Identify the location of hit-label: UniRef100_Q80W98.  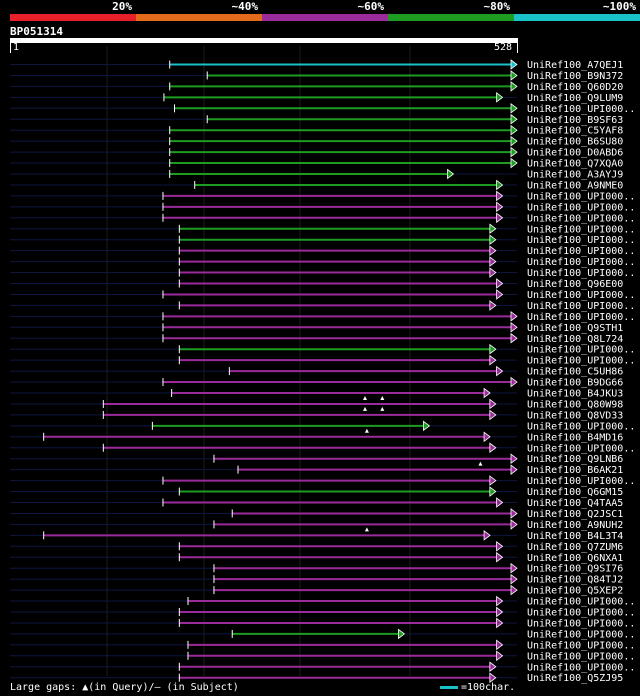
(575, 404).